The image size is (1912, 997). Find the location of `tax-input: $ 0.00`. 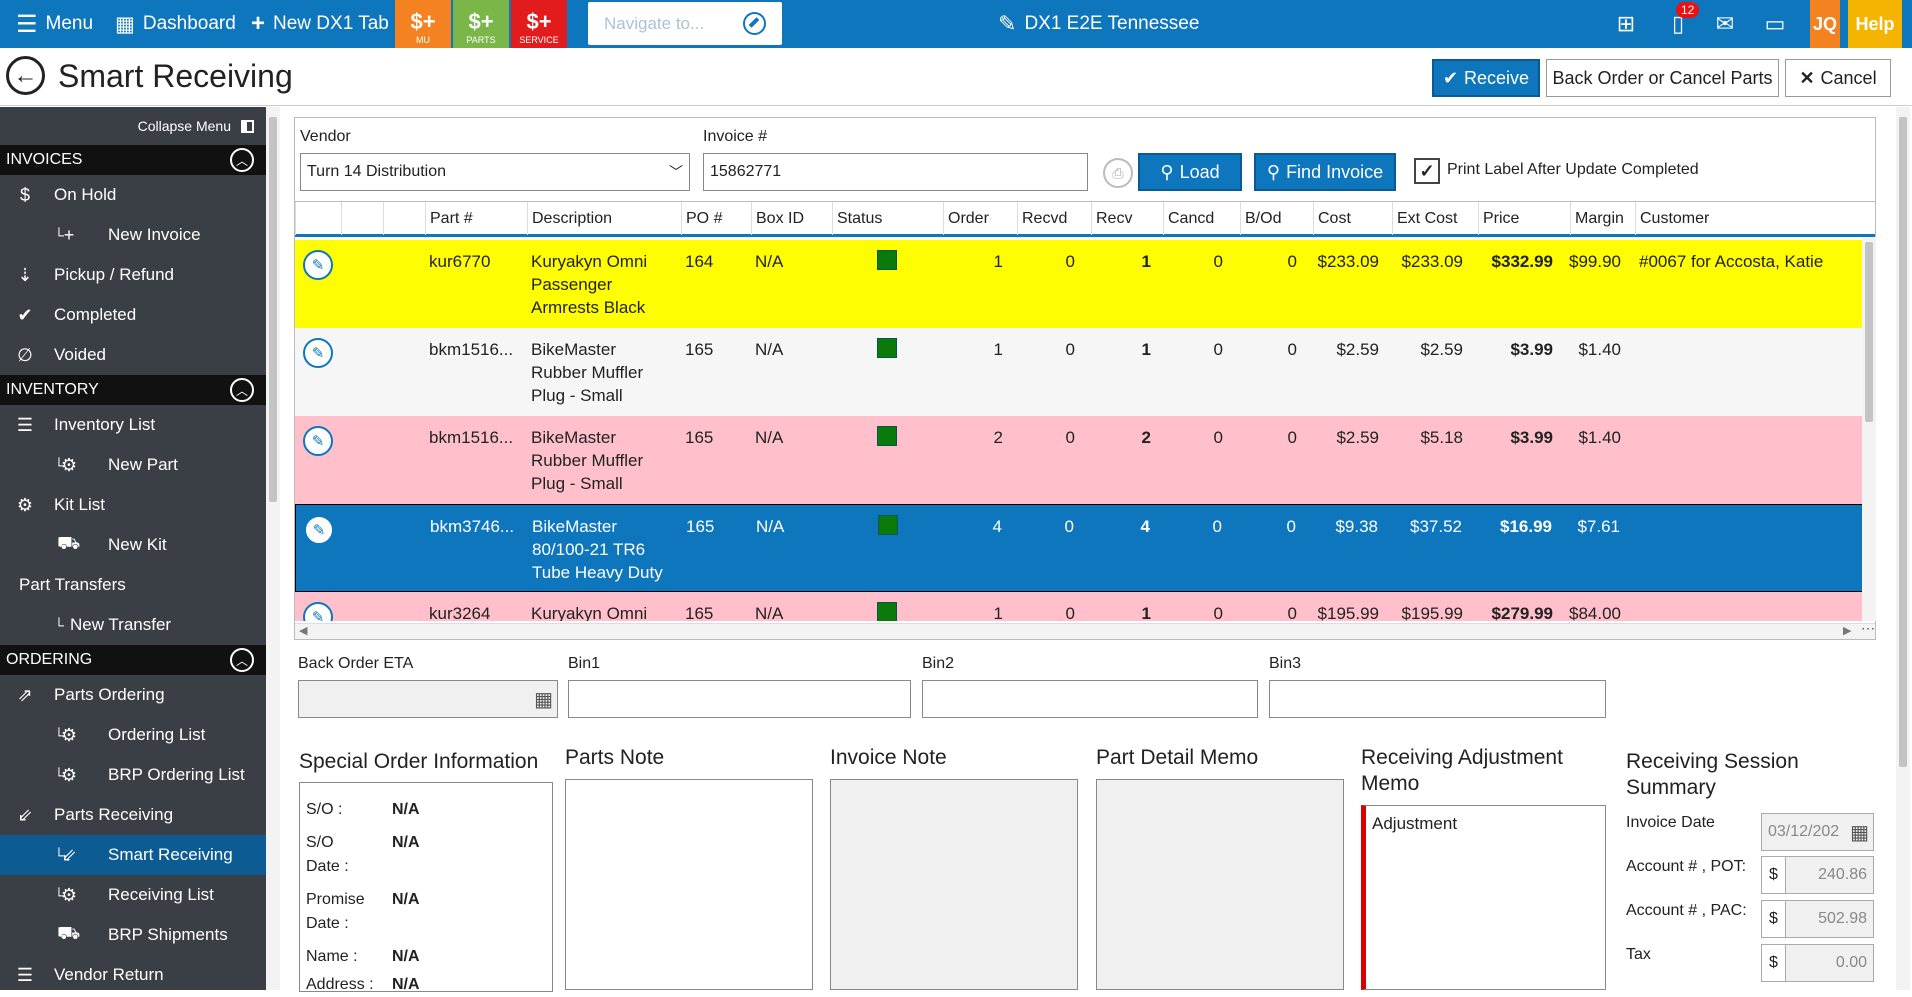

tax-input: $ 0.00 is located at coordinates (1817, 963).